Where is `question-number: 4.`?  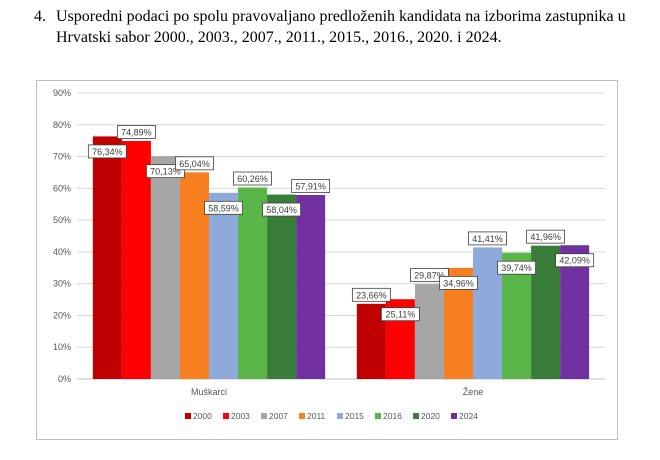
question-number: 4. is located at coordinates (40, 16).